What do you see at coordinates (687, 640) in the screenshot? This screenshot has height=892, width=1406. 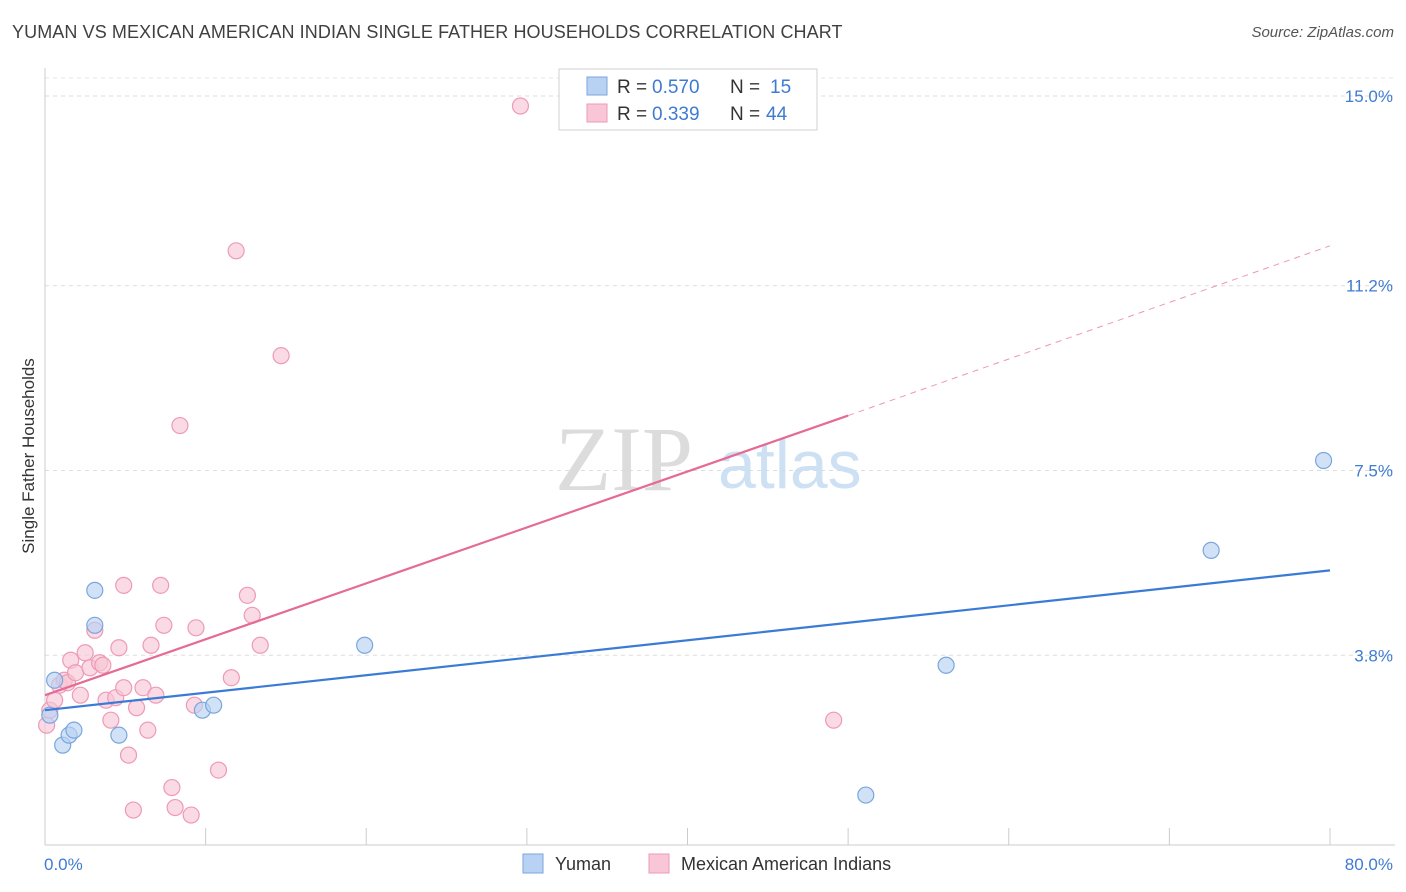 I see `yuman-trend-line` at bounding box center [687, 640].